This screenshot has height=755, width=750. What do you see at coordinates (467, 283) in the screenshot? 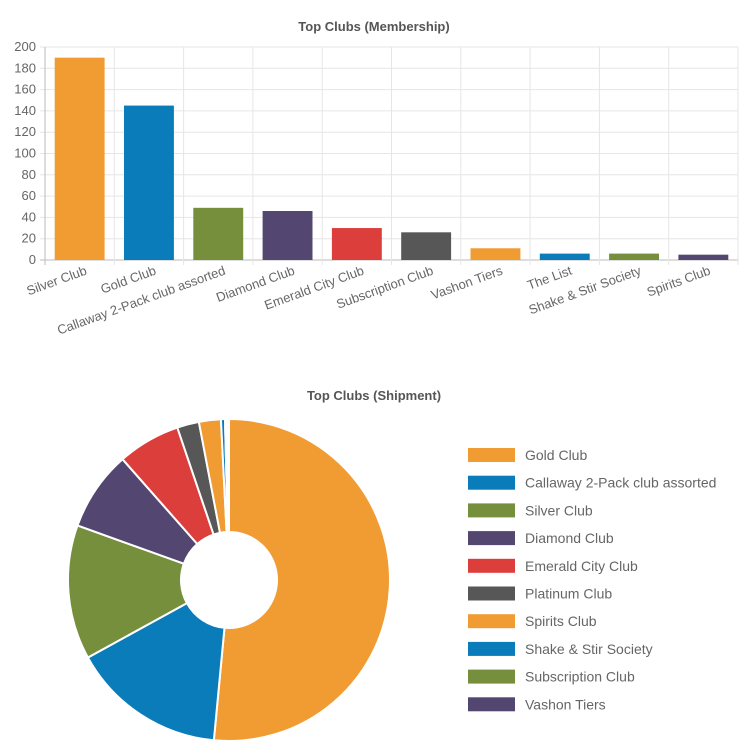
I see `x-tick-label: Vashon Tiers` at bounding box center [467, 283].